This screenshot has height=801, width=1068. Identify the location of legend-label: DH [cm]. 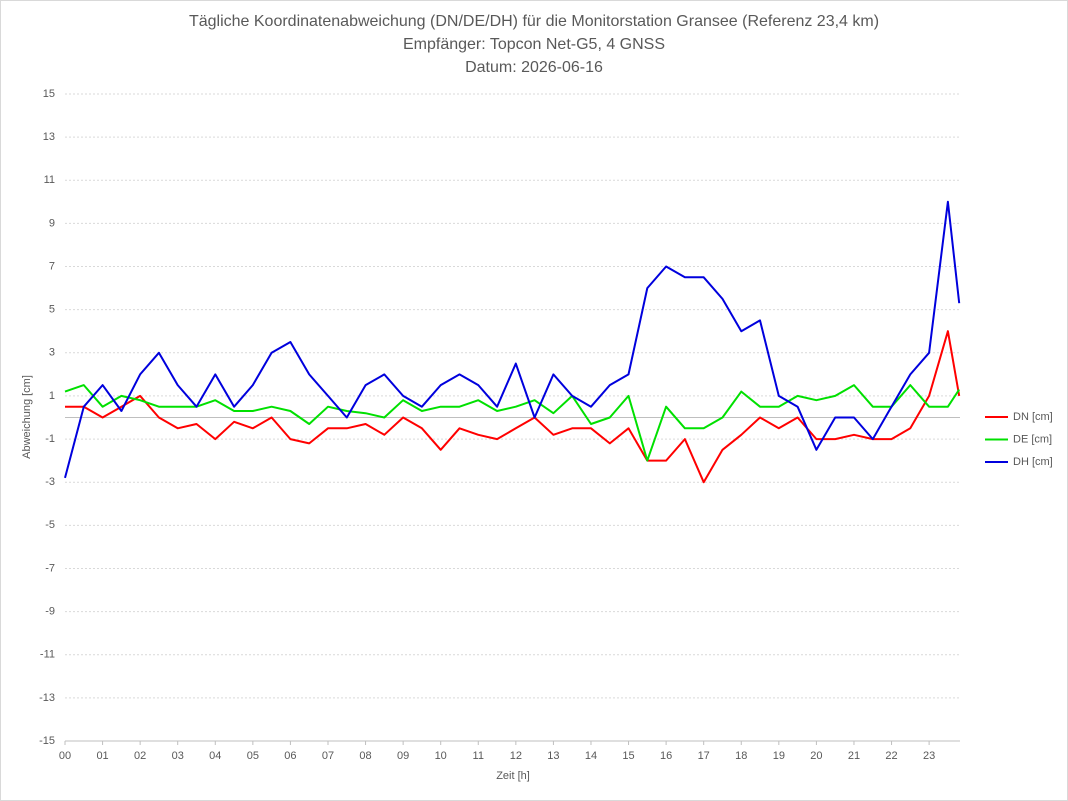
(1033, 462).